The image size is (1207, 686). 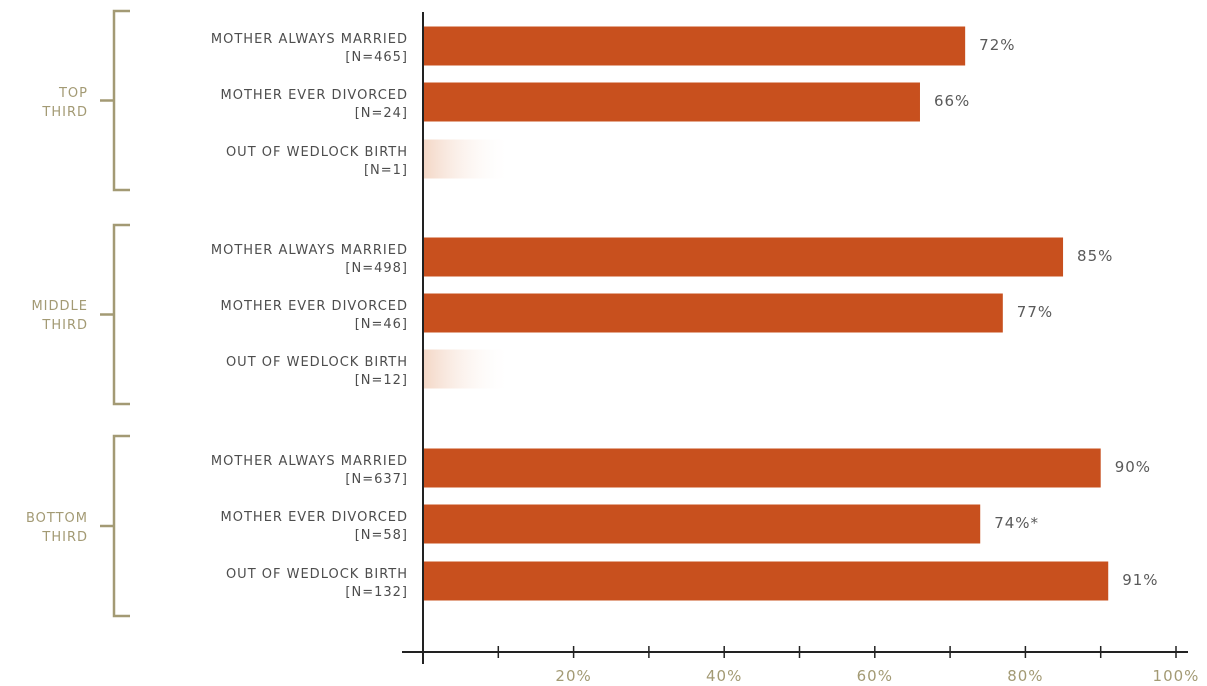 What do you see at coordinates (376, 592) in the screenshot?
I see `sample-size-label: [N=132]` at bounding box center [376, 592].